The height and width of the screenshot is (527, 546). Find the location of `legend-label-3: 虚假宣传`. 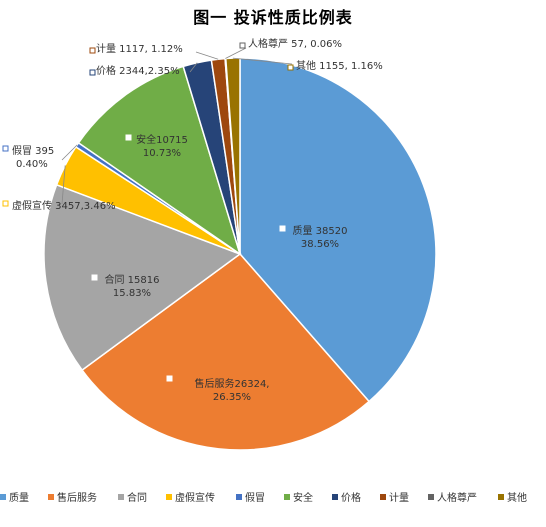

legend-label-3: 虚假宣传 is located at coordinates (195, 497).